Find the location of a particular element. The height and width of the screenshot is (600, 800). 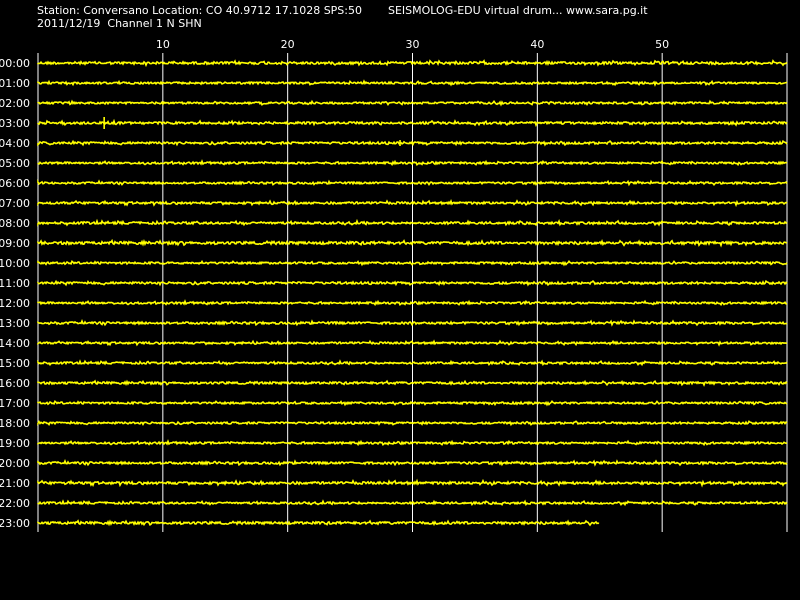

row-time-label: 07:00 is located at coordinates (15, 203).